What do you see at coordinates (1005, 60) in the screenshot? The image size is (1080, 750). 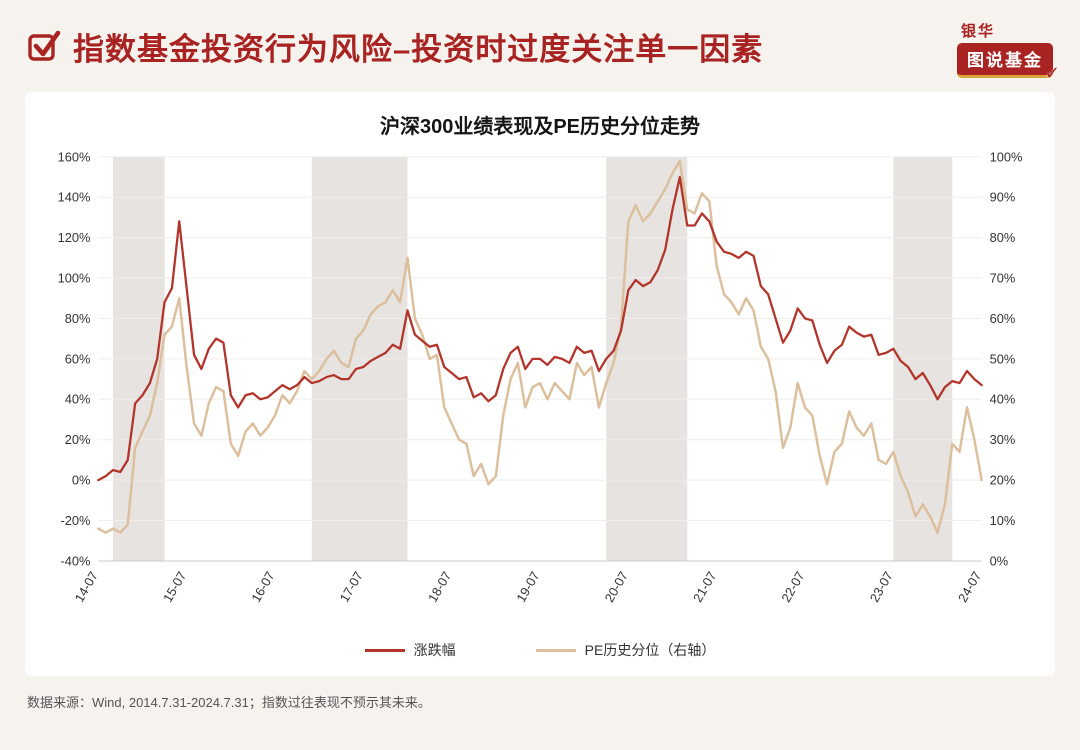 I see `brand-tagline: 图说基金` at bounding box center [1005, 60].